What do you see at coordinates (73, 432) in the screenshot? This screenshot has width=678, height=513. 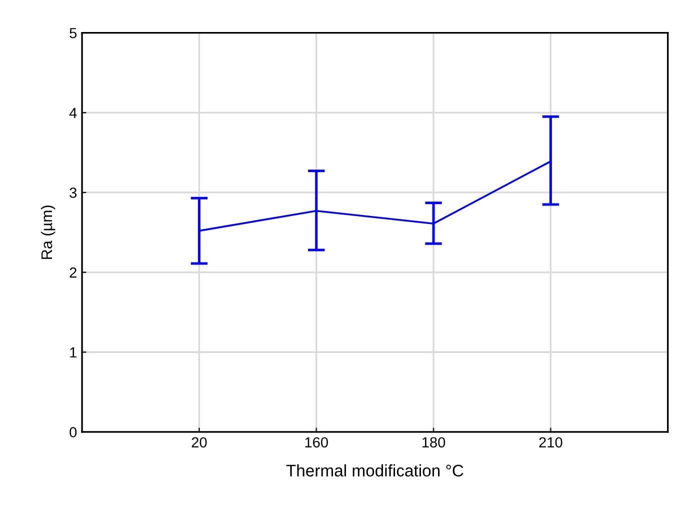 I see `y-tick-label: 0` at bounding box center [73, 432].